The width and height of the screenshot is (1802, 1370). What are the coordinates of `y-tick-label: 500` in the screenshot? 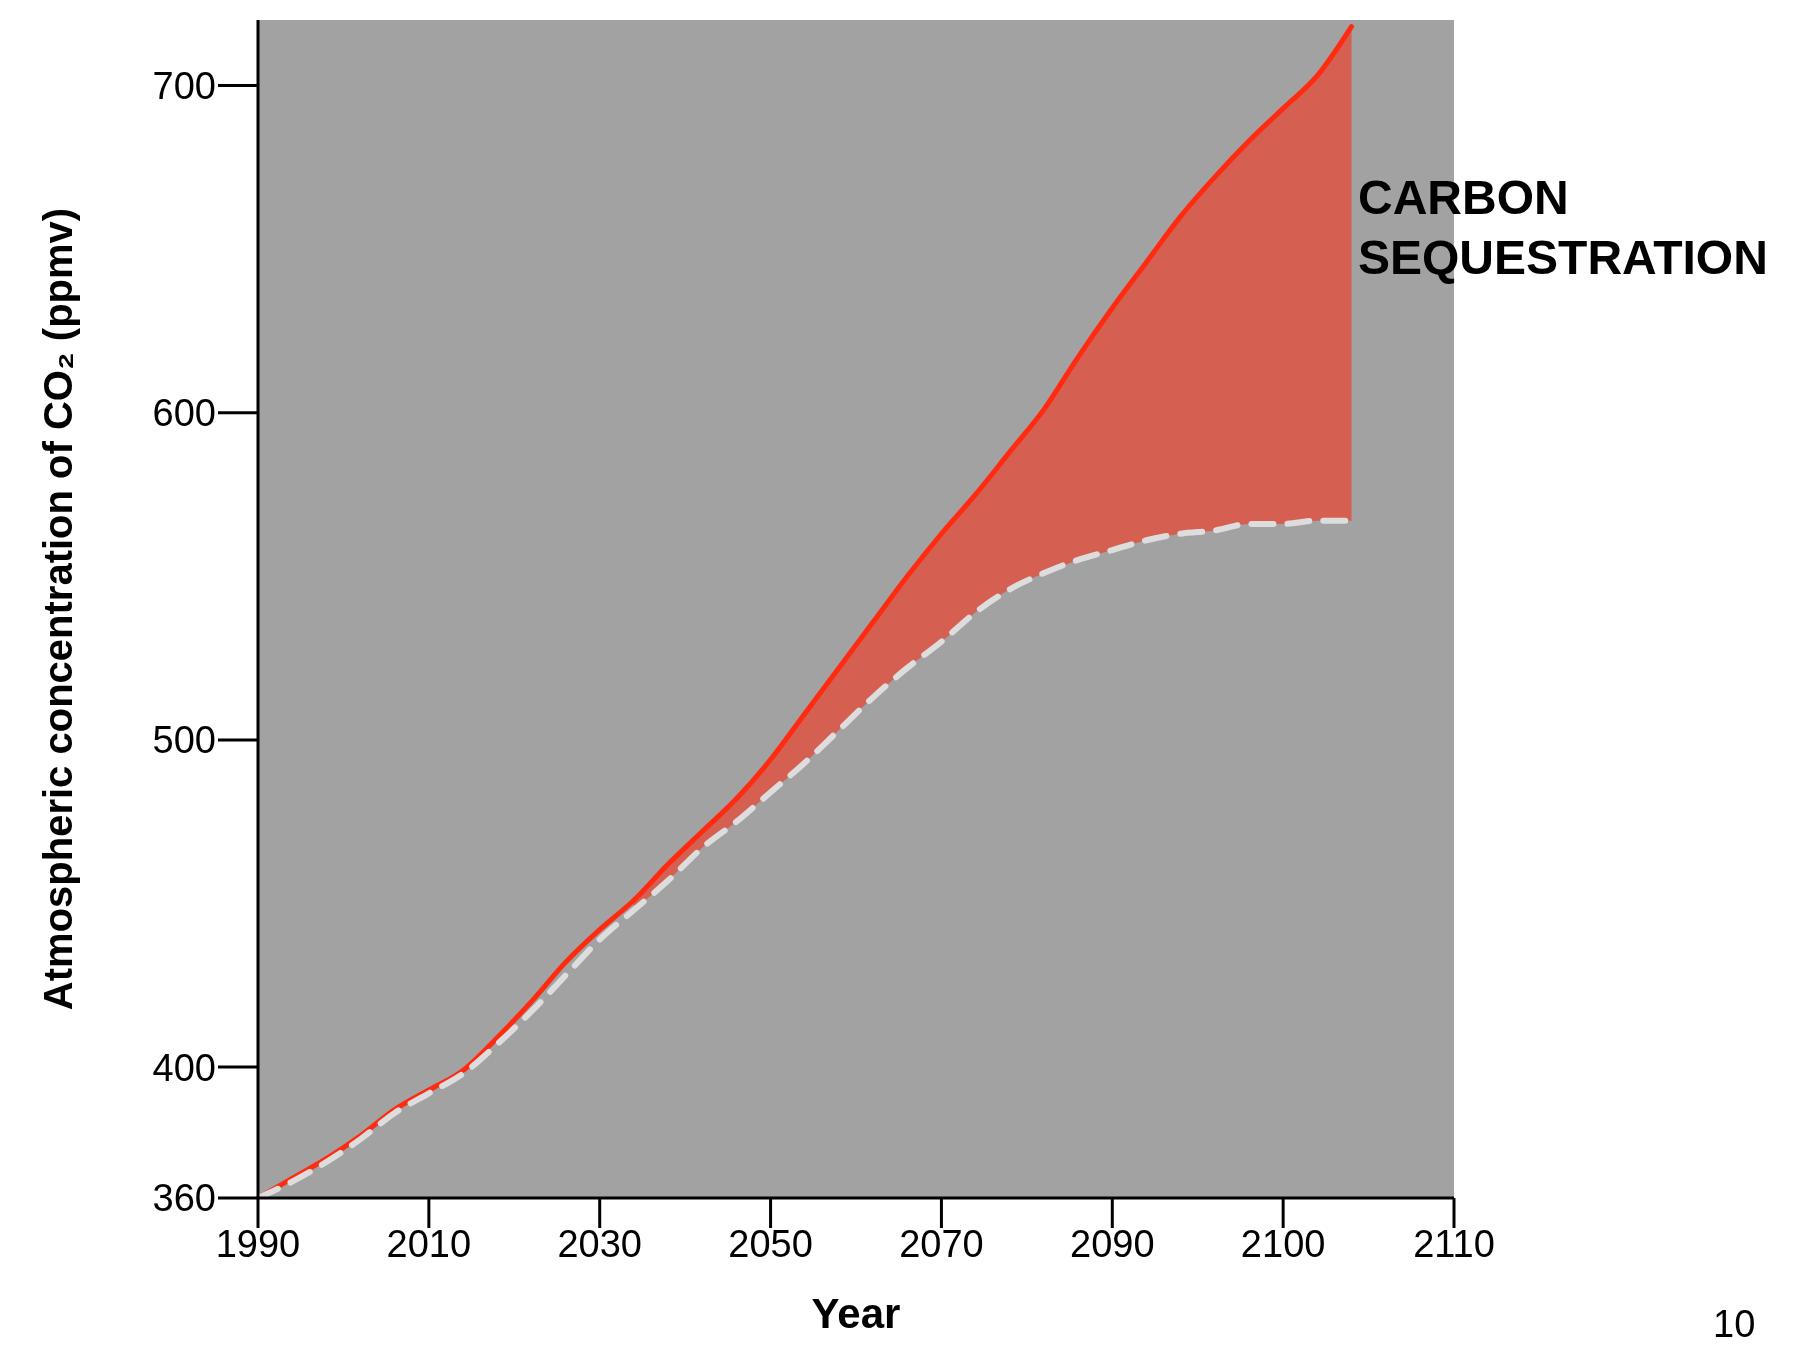 It's located at (184, 740).